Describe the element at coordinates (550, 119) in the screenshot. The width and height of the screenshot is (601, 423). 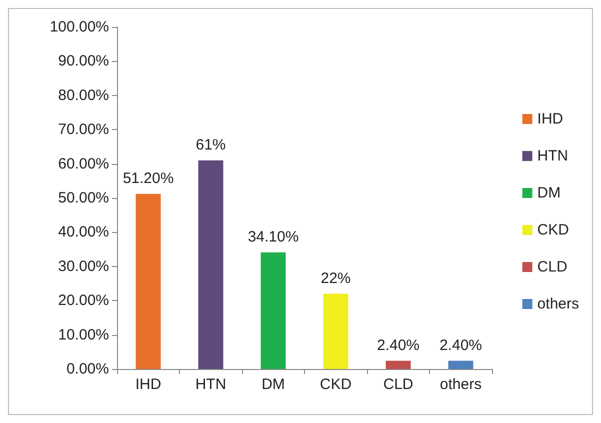
I see `legend-label: IHD` at that location.